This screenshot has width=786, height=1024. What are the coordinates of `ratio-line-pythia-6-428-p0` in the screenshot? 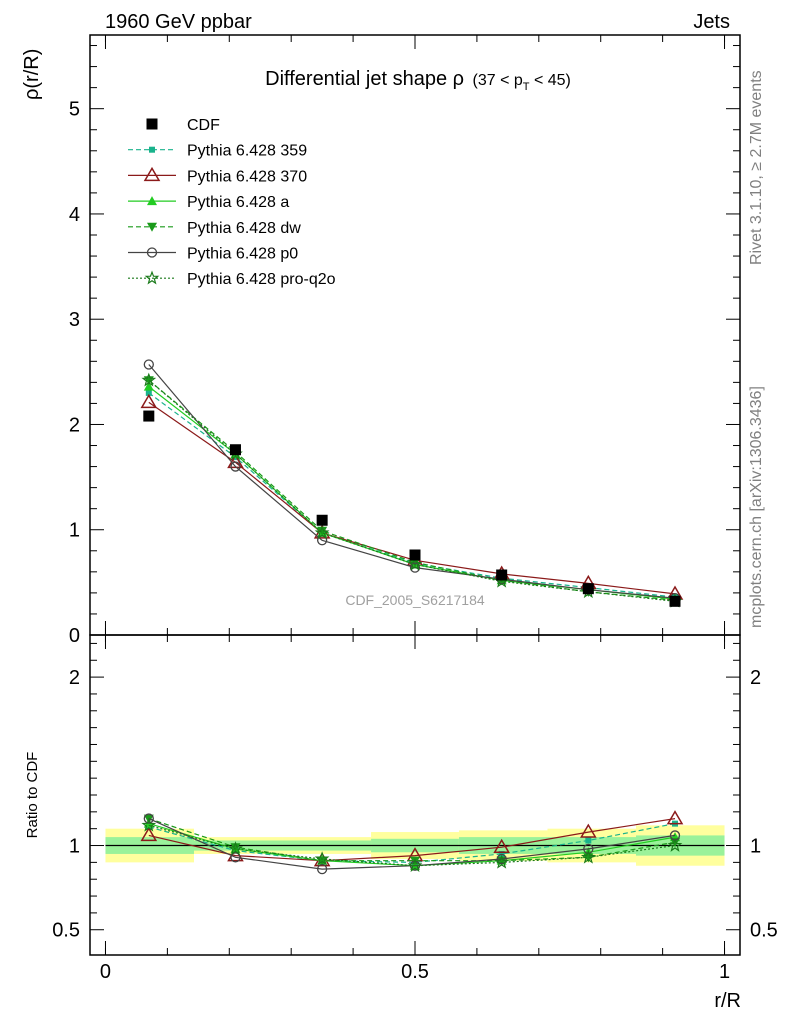 It's located at (412, 844).